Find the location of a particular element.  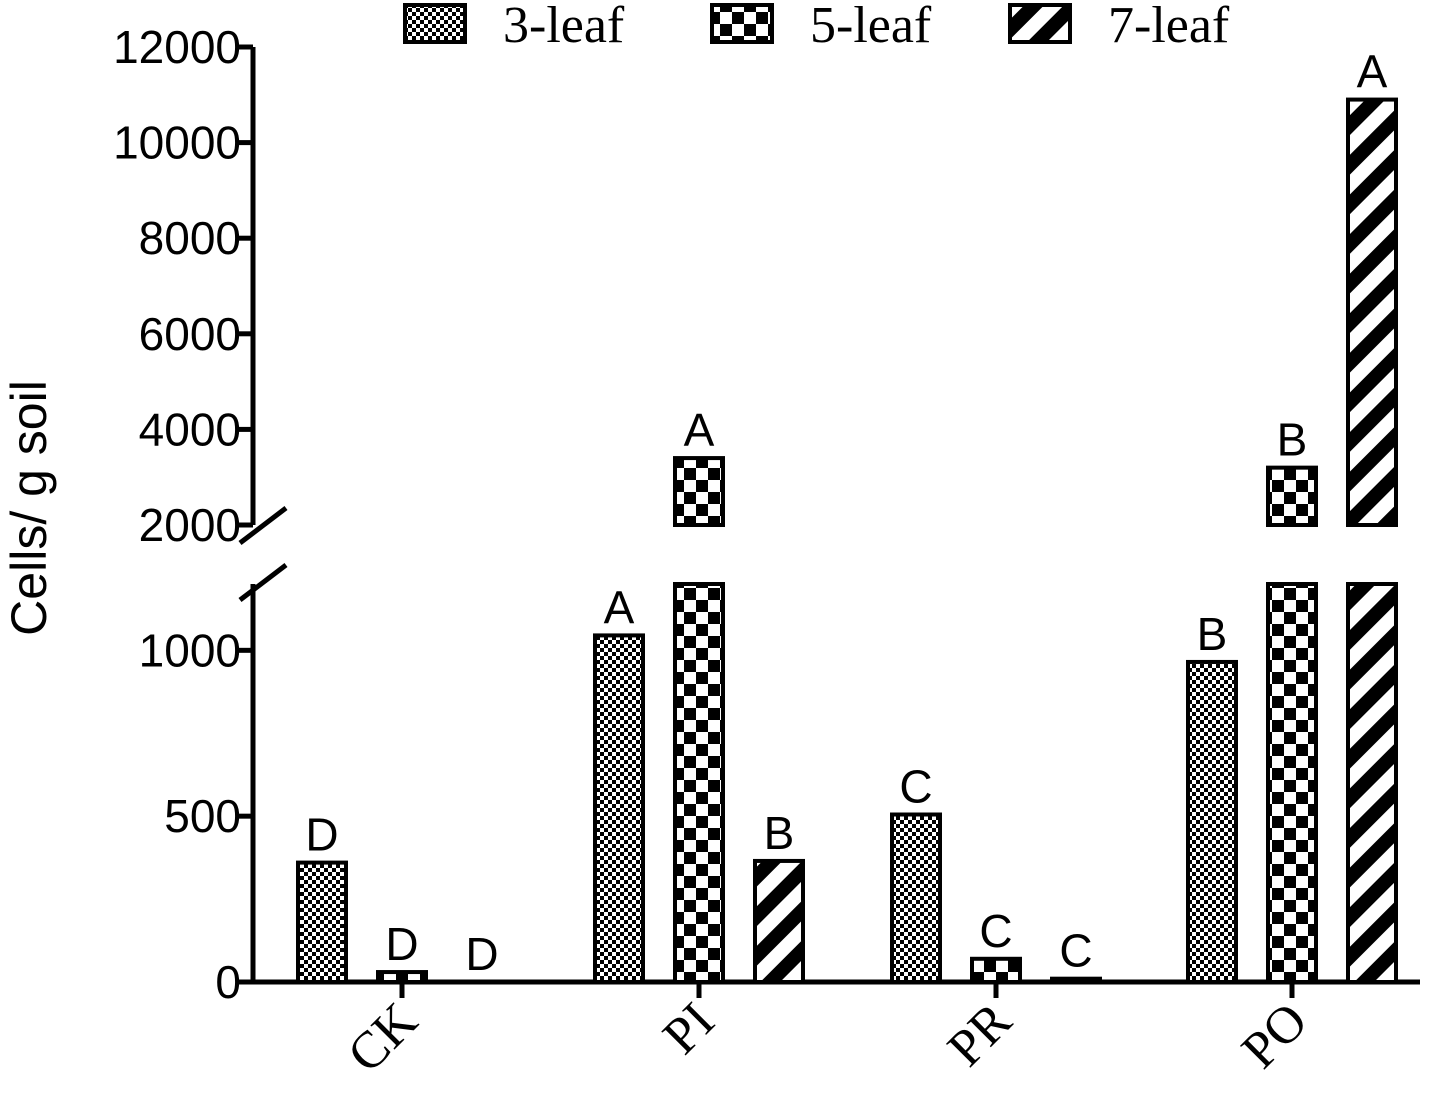

bar-5-leaf-PO-lower is located at coordinates (1292, 783).